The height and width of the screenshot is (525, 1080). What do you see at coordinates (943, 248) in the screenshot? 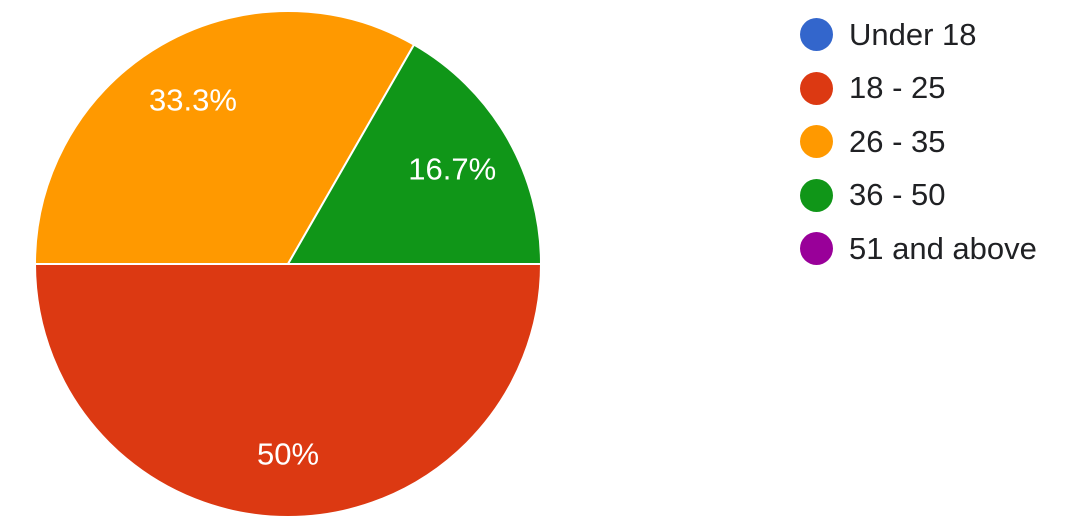
I see `legend-label: 51 and above` at bounding box center [943, 248].